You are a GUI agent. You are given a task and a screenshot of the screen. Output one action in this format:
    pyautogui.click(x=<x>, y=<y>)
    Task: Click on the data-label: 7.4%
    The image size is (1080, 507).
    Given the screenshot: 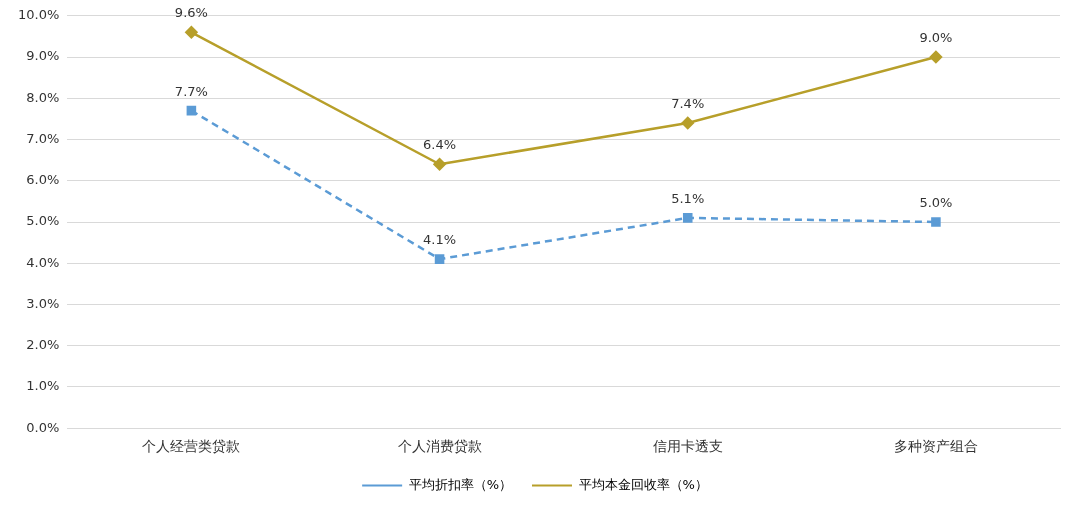 What is the action you would take?
    pyautogui.click(x=688, y=103)
    